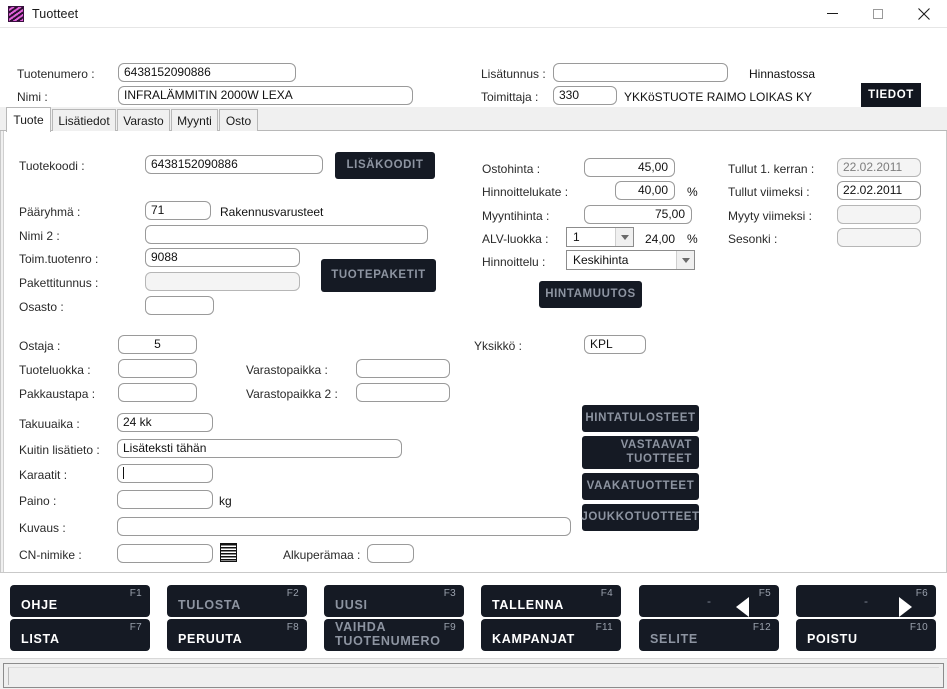  Describe the element at coordinates (879, 190) in the screenshot. I see `tullut-viimeksi-input: 22.02.2011` at that location.